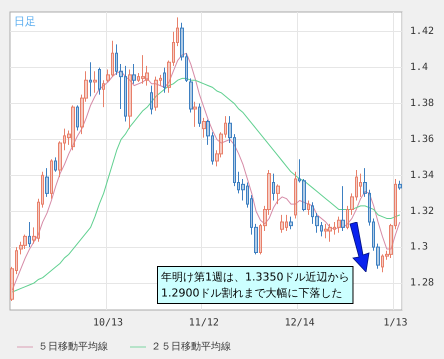  I want to click on legend-label: ５日移動平均線, so click(73, 346).